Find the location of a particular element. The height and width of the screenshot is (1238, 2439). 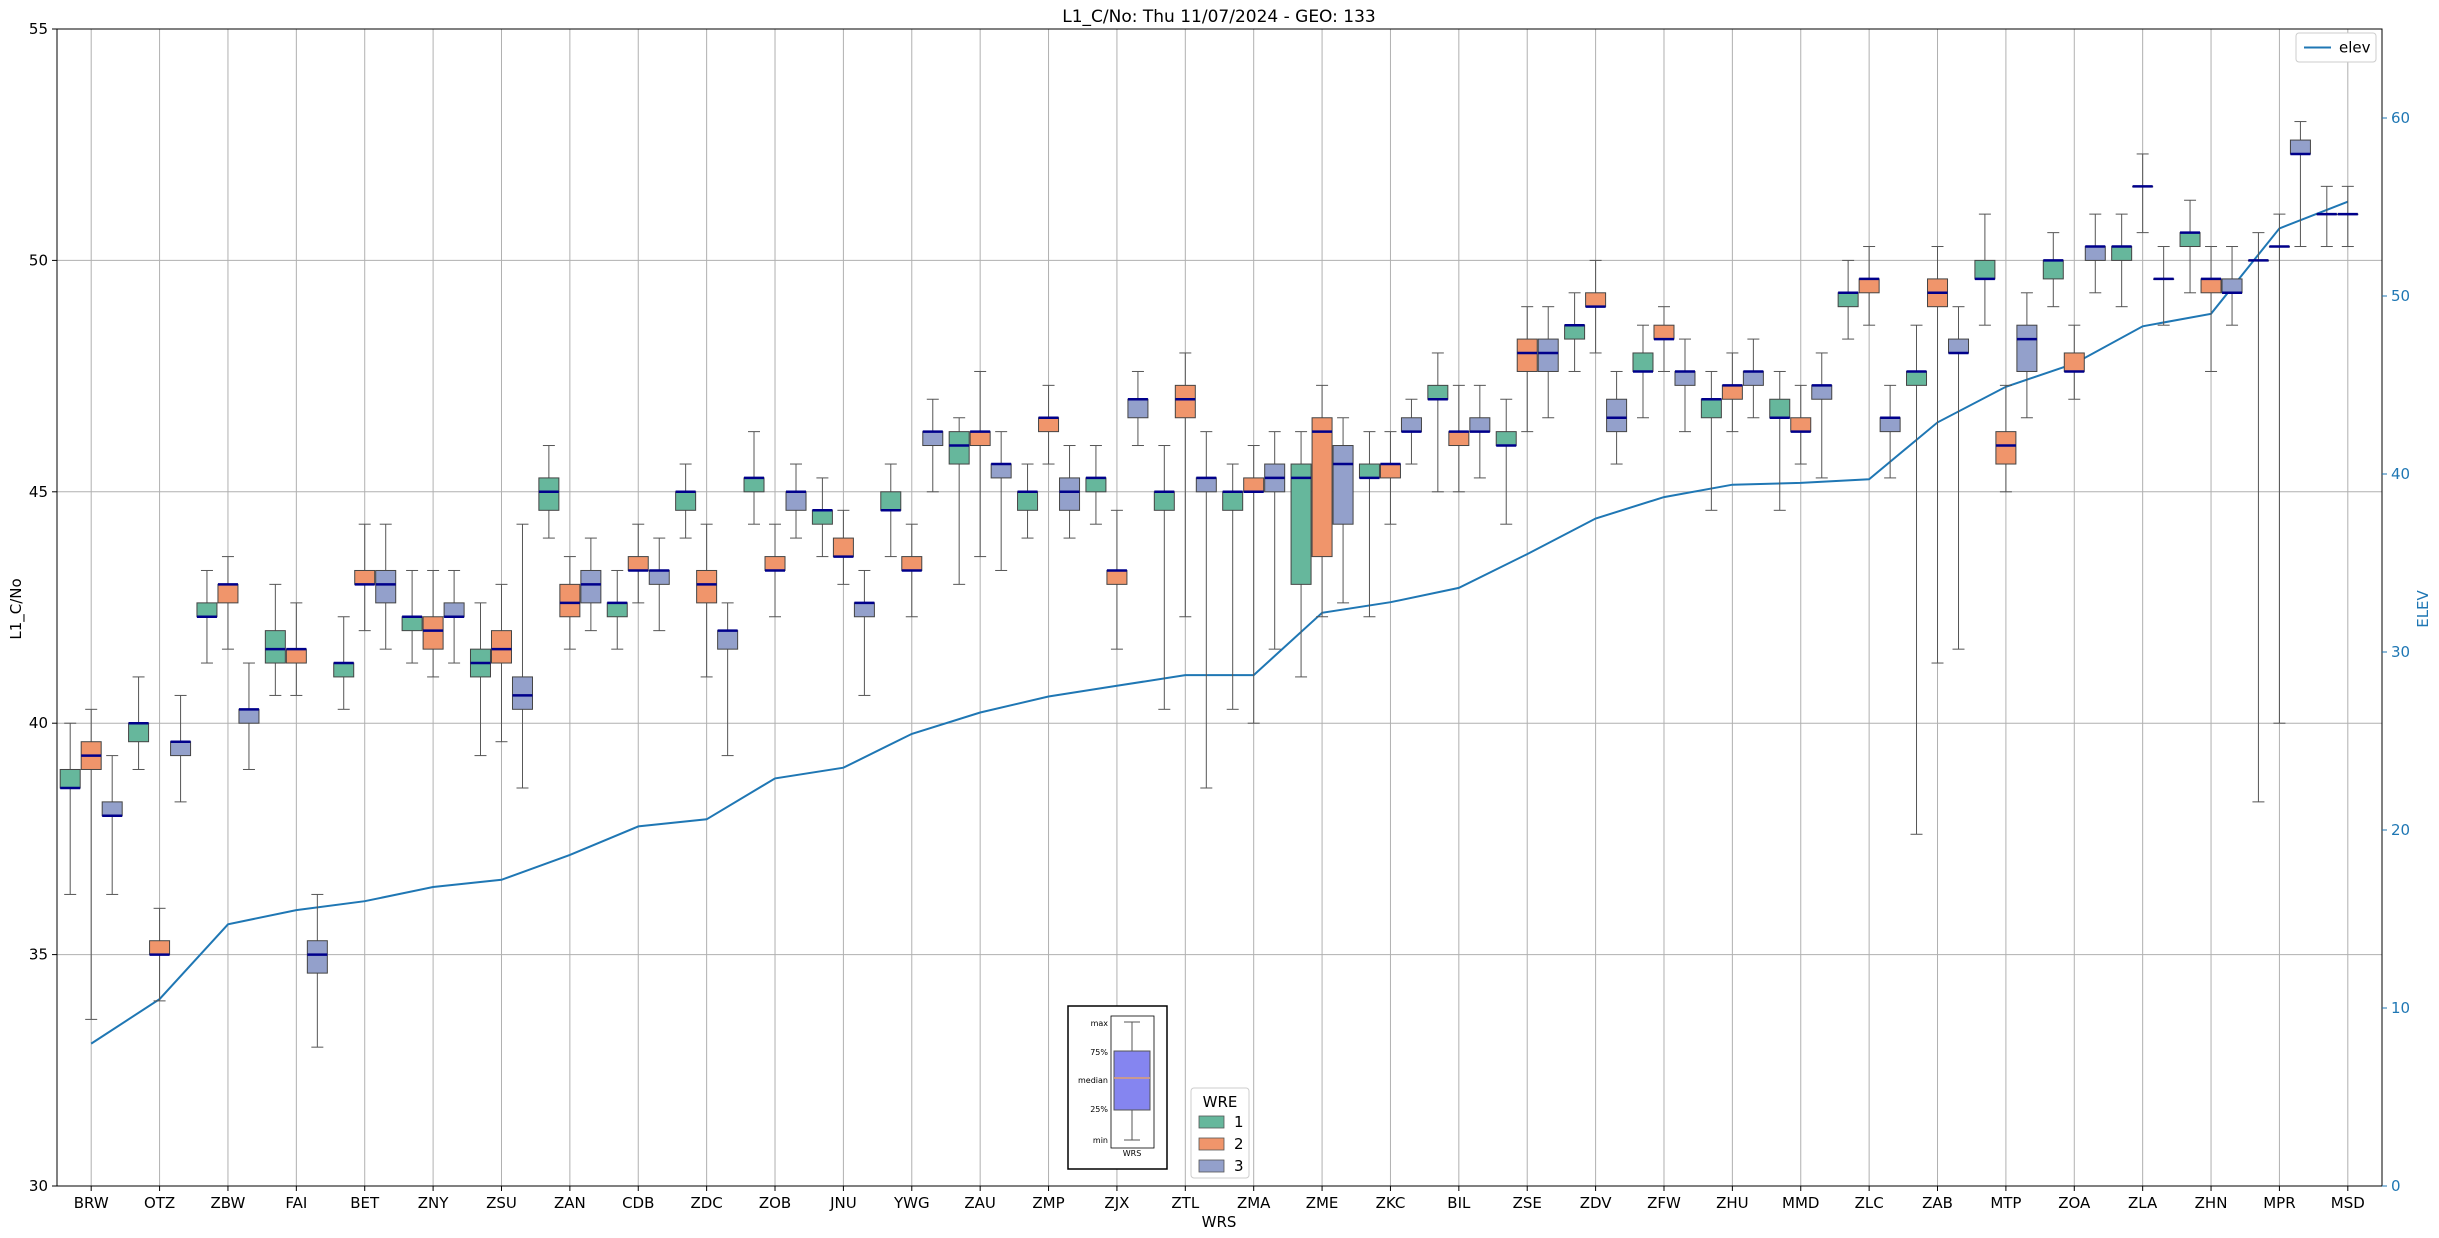

box-zhn-wre2 is located at coordinates (2211, 309).